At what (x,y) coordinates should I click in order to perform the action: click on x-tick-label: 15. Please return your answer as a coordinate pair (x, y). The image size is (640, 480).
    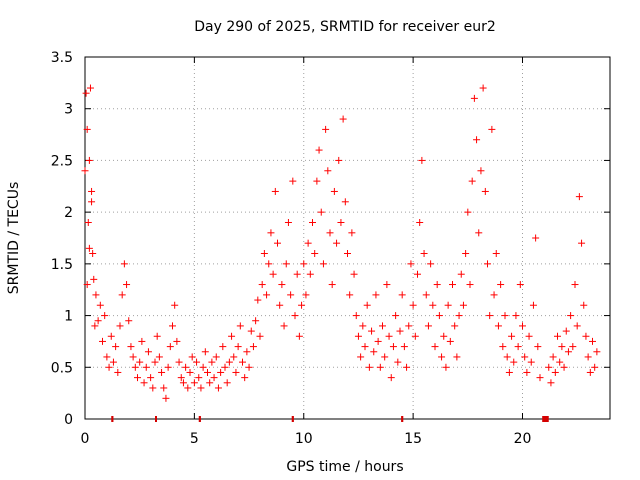
    Looking at the image, I should click on (413, 439).